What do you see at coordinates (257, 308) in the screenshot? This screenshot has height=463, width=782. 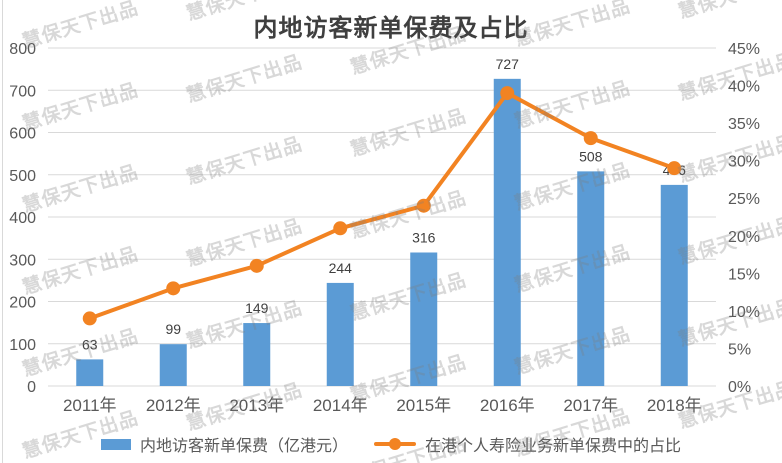 I see `bar-value-label: 149` at bounding box center [257, 308].